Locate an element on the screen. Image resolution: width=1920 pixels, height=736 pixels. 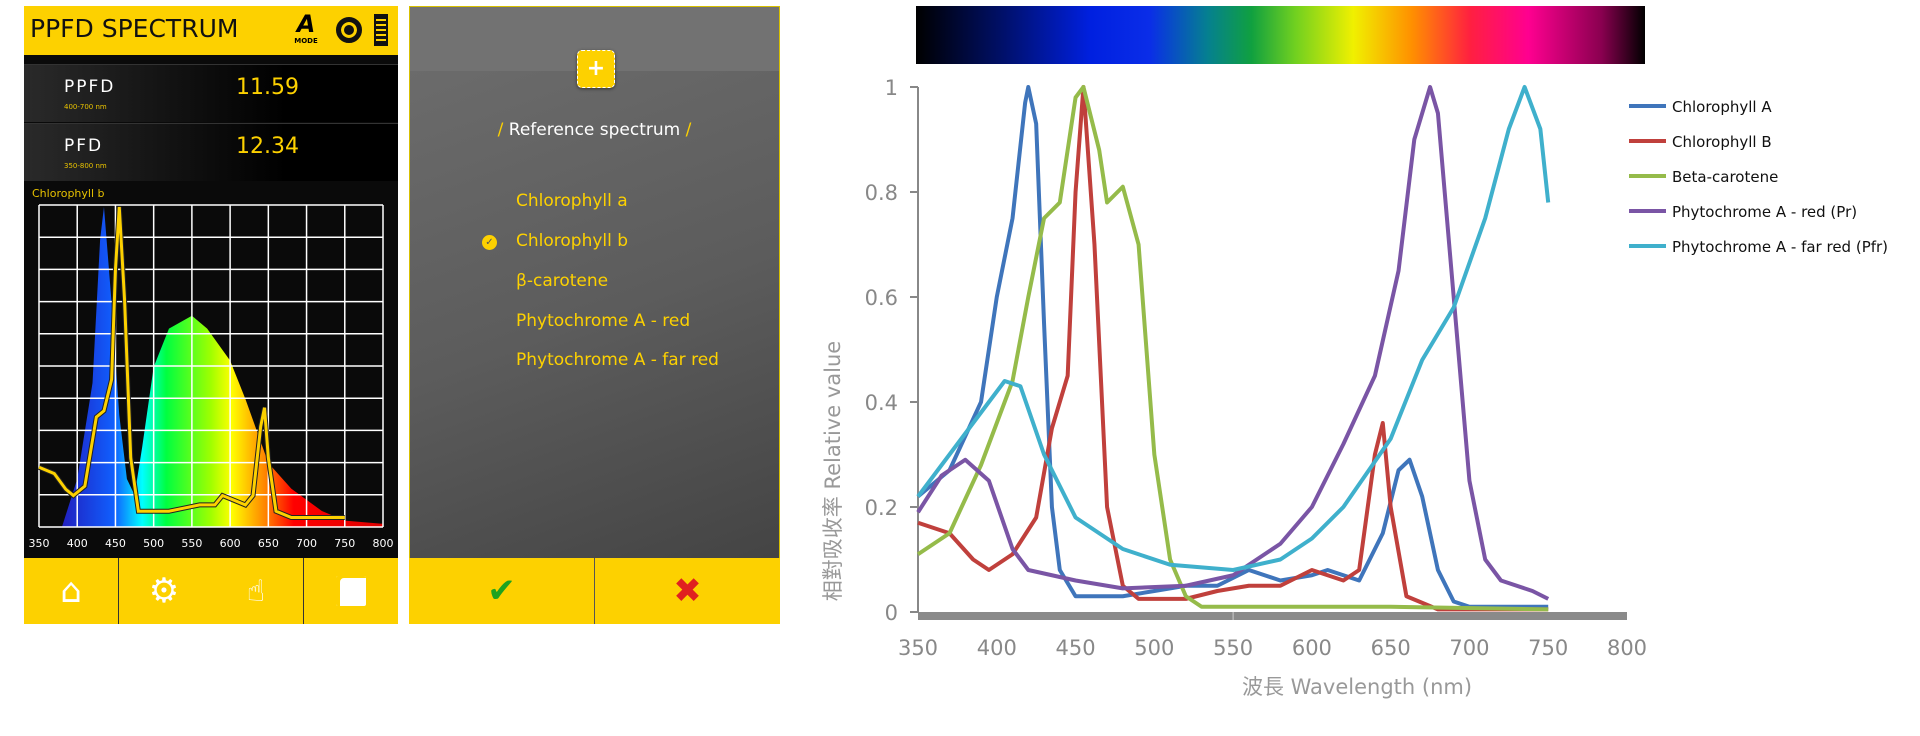
app-header: PPFD SPECTRUM A MODE is located at coordinates (211, 30).